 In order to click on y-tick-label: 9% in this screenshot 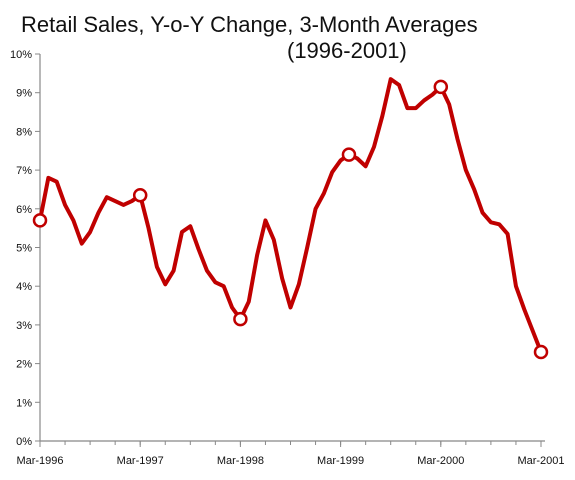, I will do `click(24, 94)`.